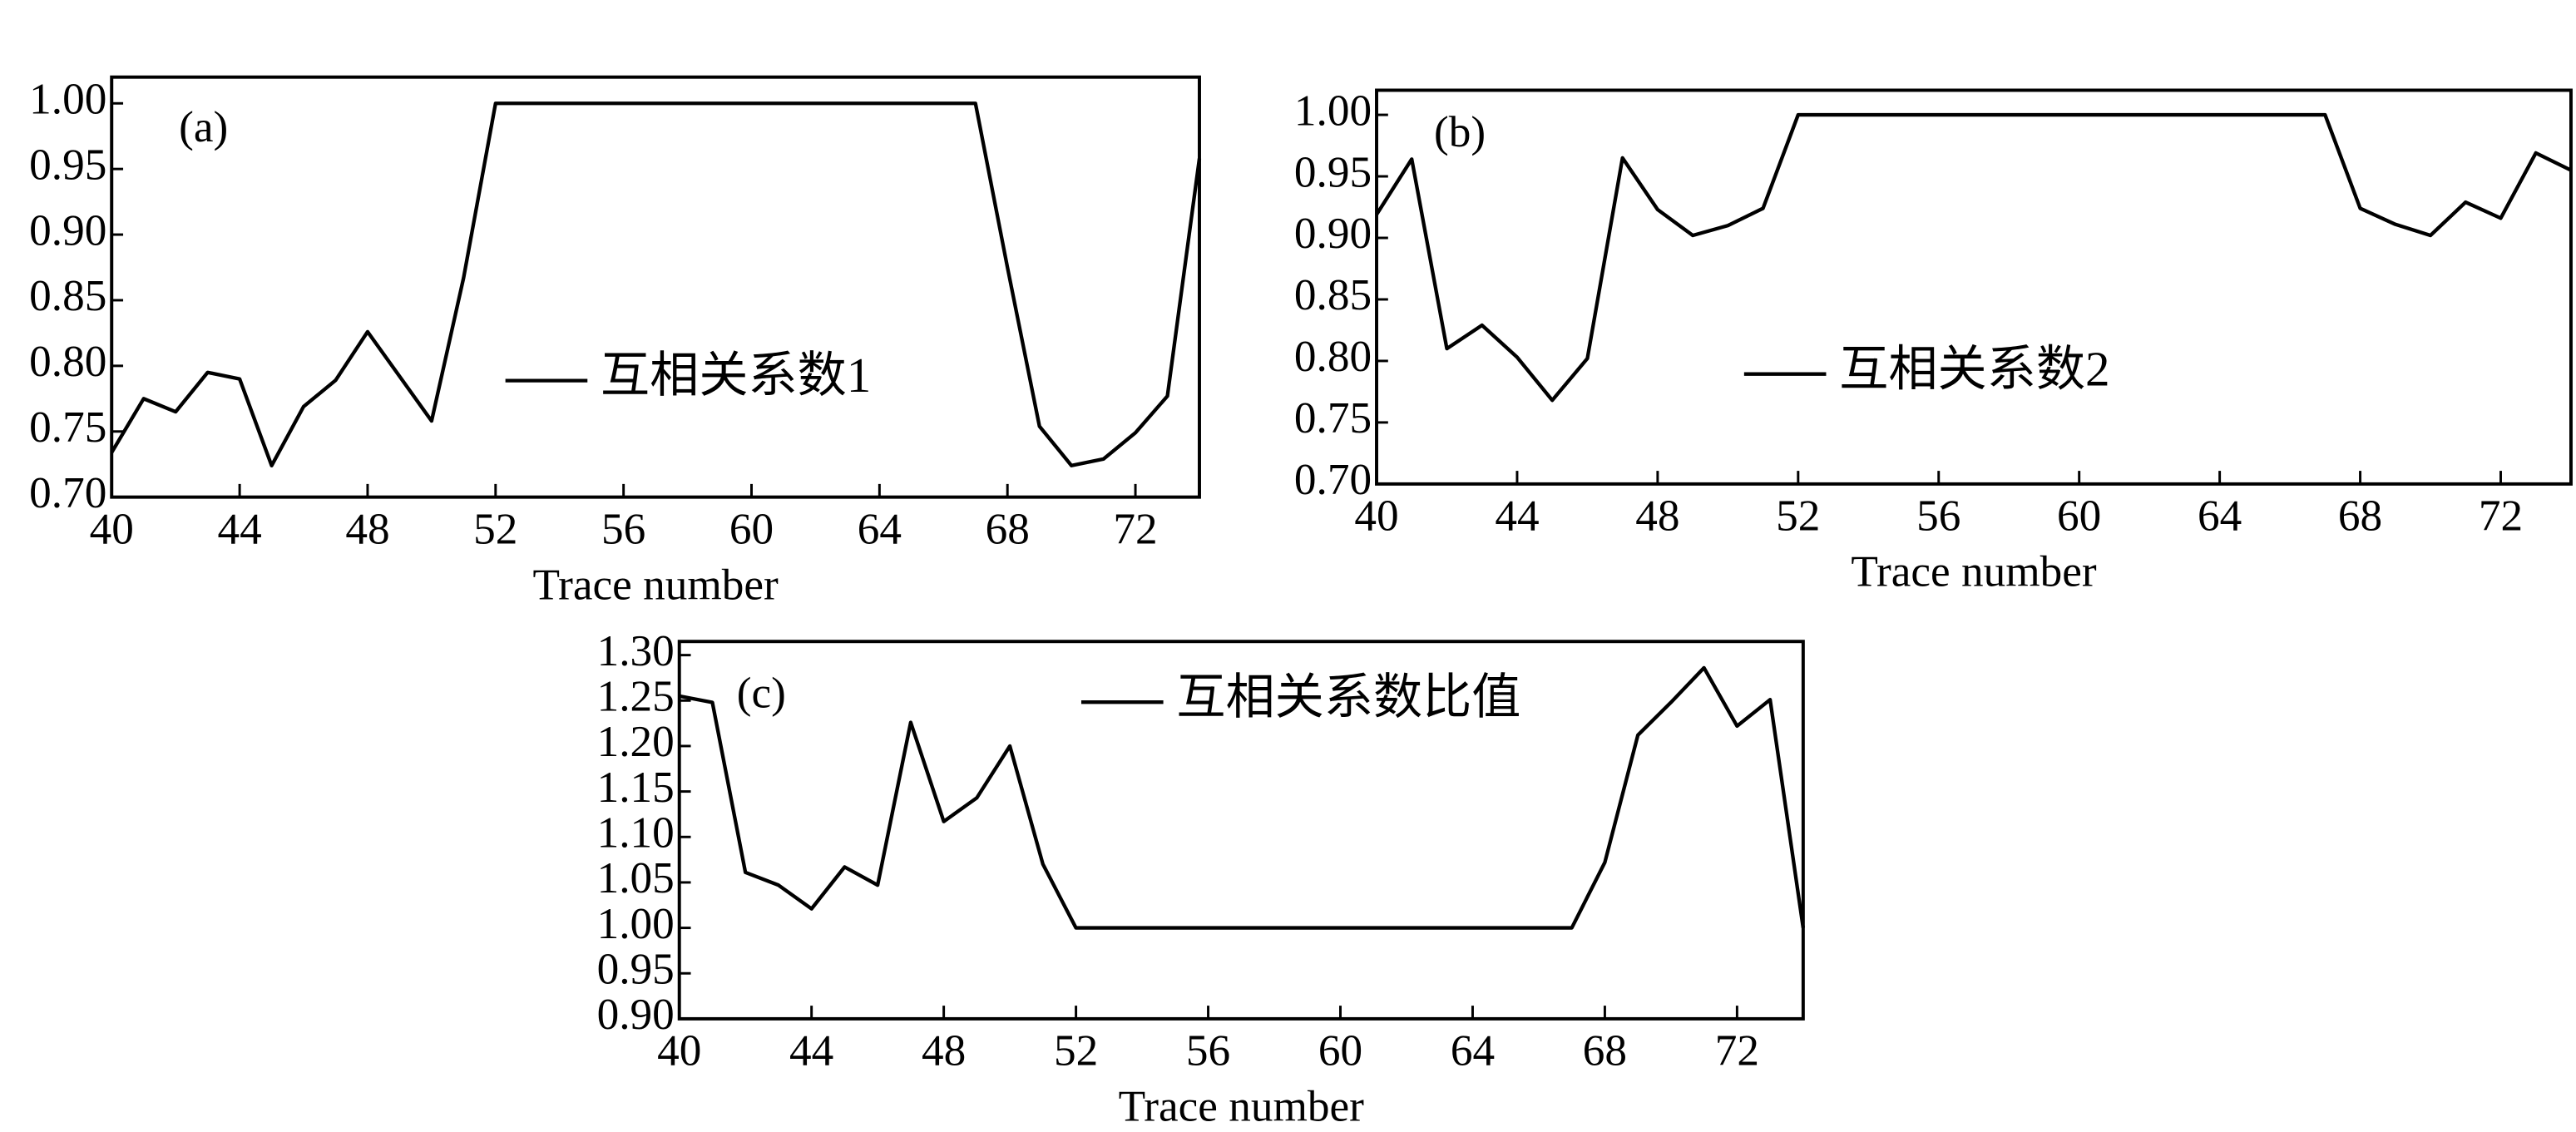  Describe the element at coordinates (636, 697) in the screenshot. I see `y-tick-label: 1.25` at that location.